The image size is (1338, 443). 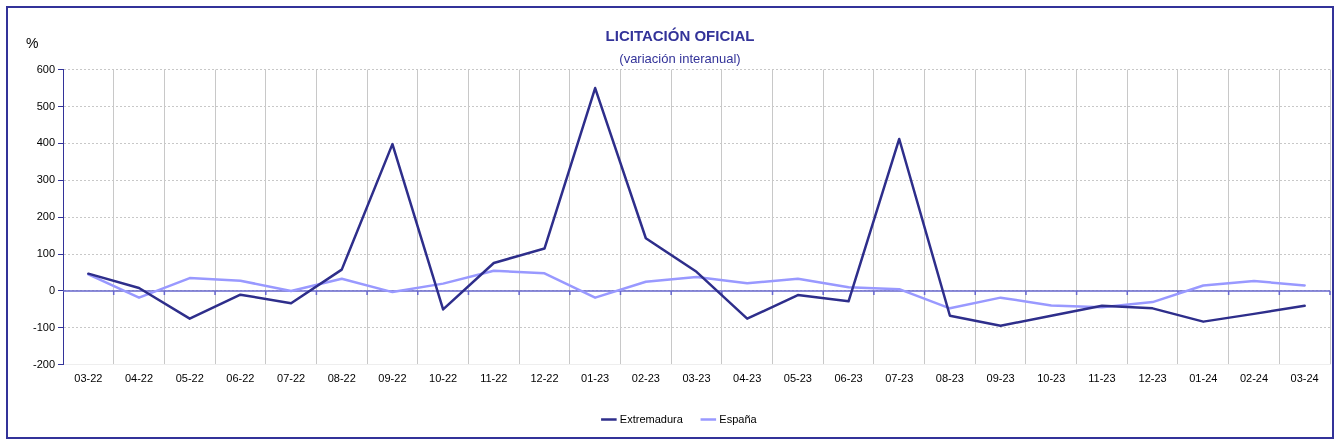 What do you see at coordinates (88, 378) in the screenshot?
I see `x-tick-label: 03-22` at bounding box center [88, 378].